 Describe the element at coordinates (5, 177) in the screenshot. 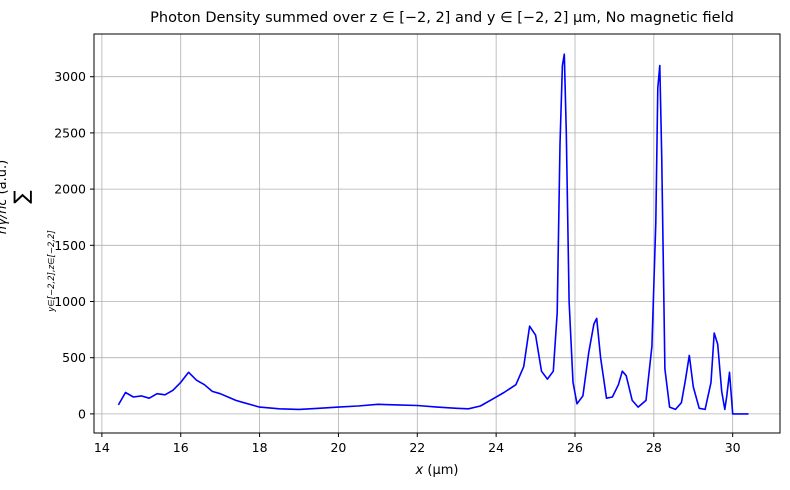

I see `y-axis-label-unit: (a.u.)` at that location.